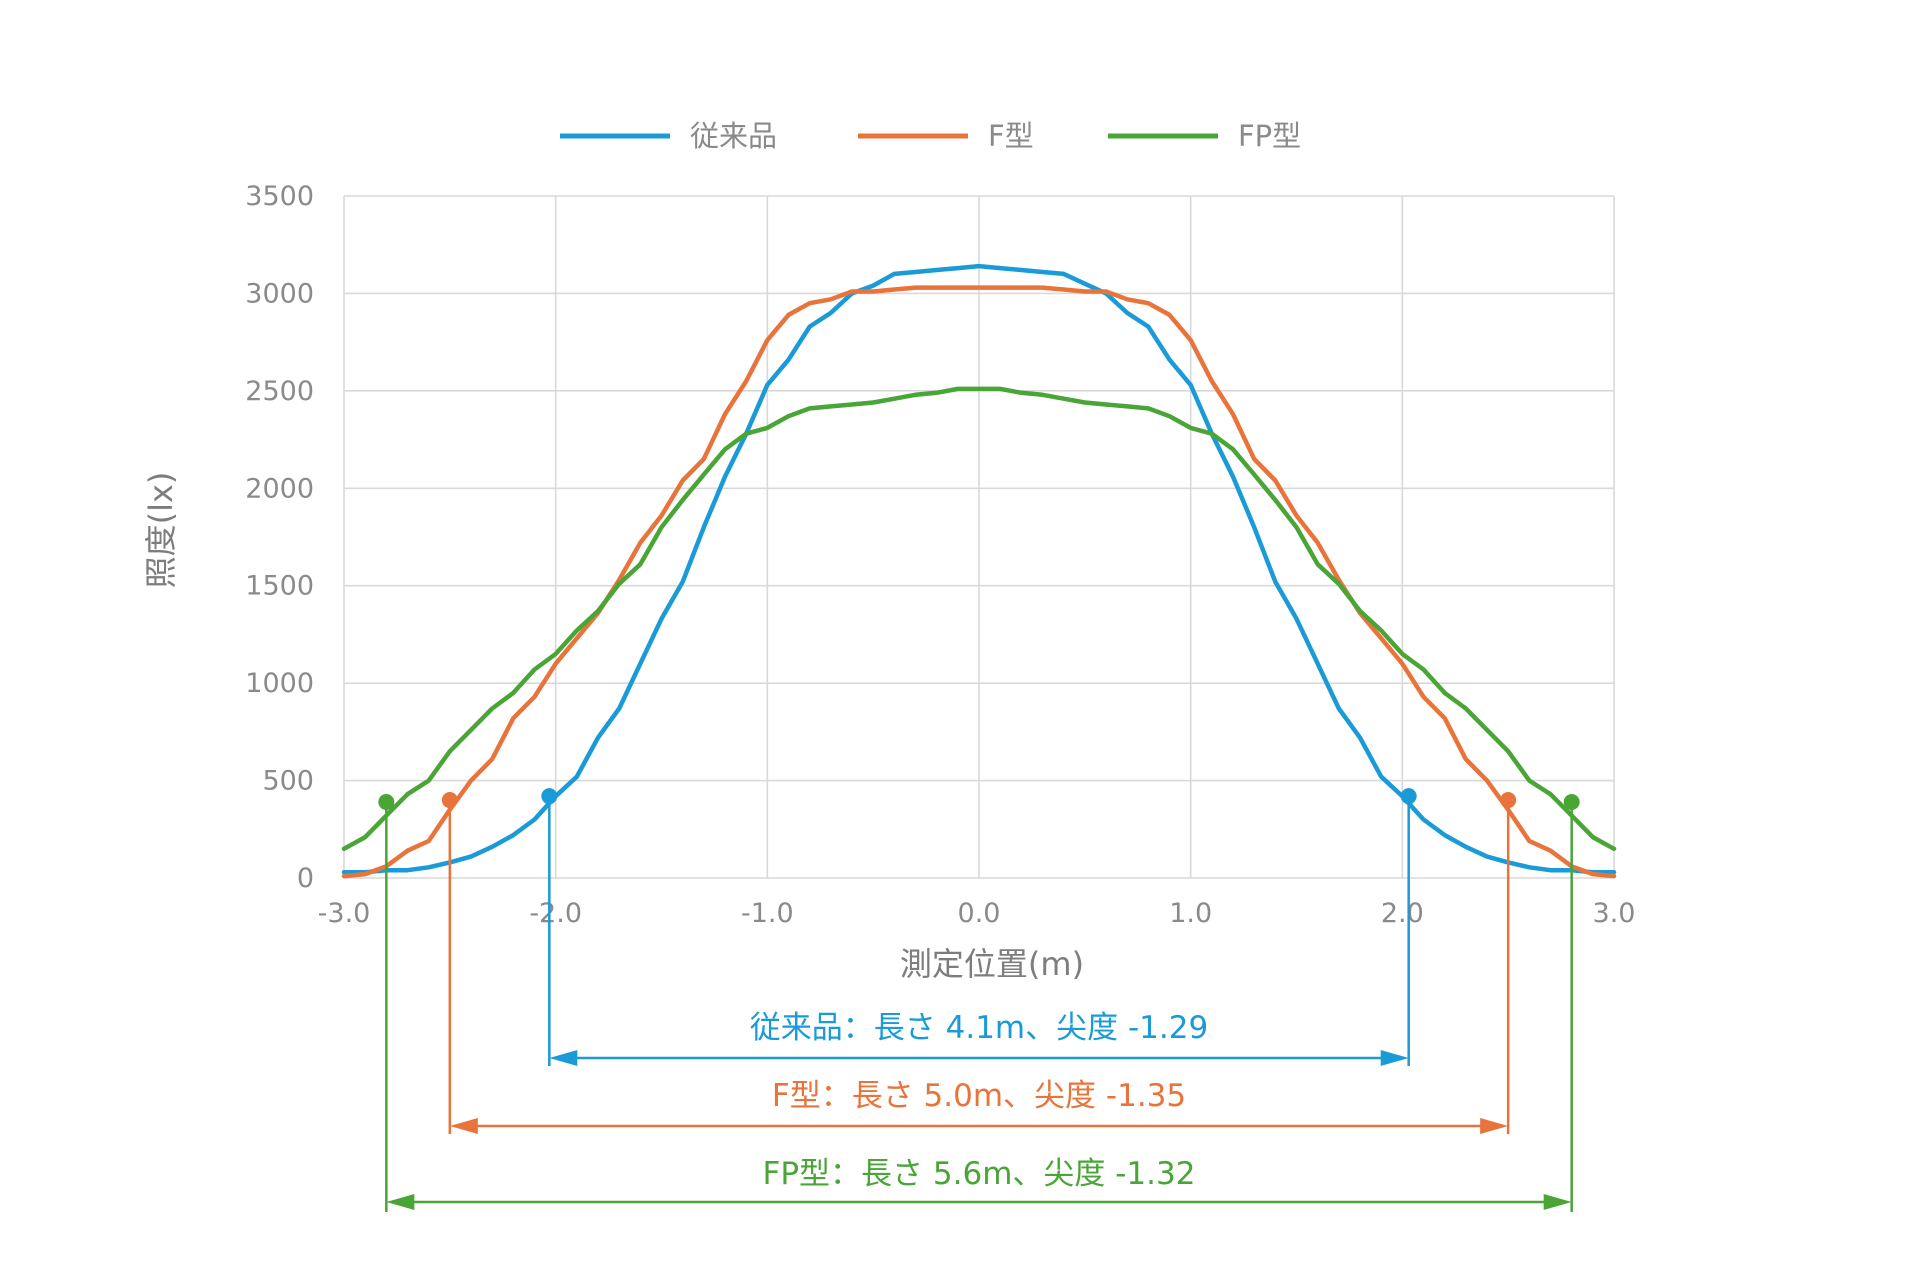 The height and width of the screenshot is (1280, 1920). Describe the element at coordinates (930, 136) in the screenshot. I see `legend: 従来品 F型 FP型` at that location.